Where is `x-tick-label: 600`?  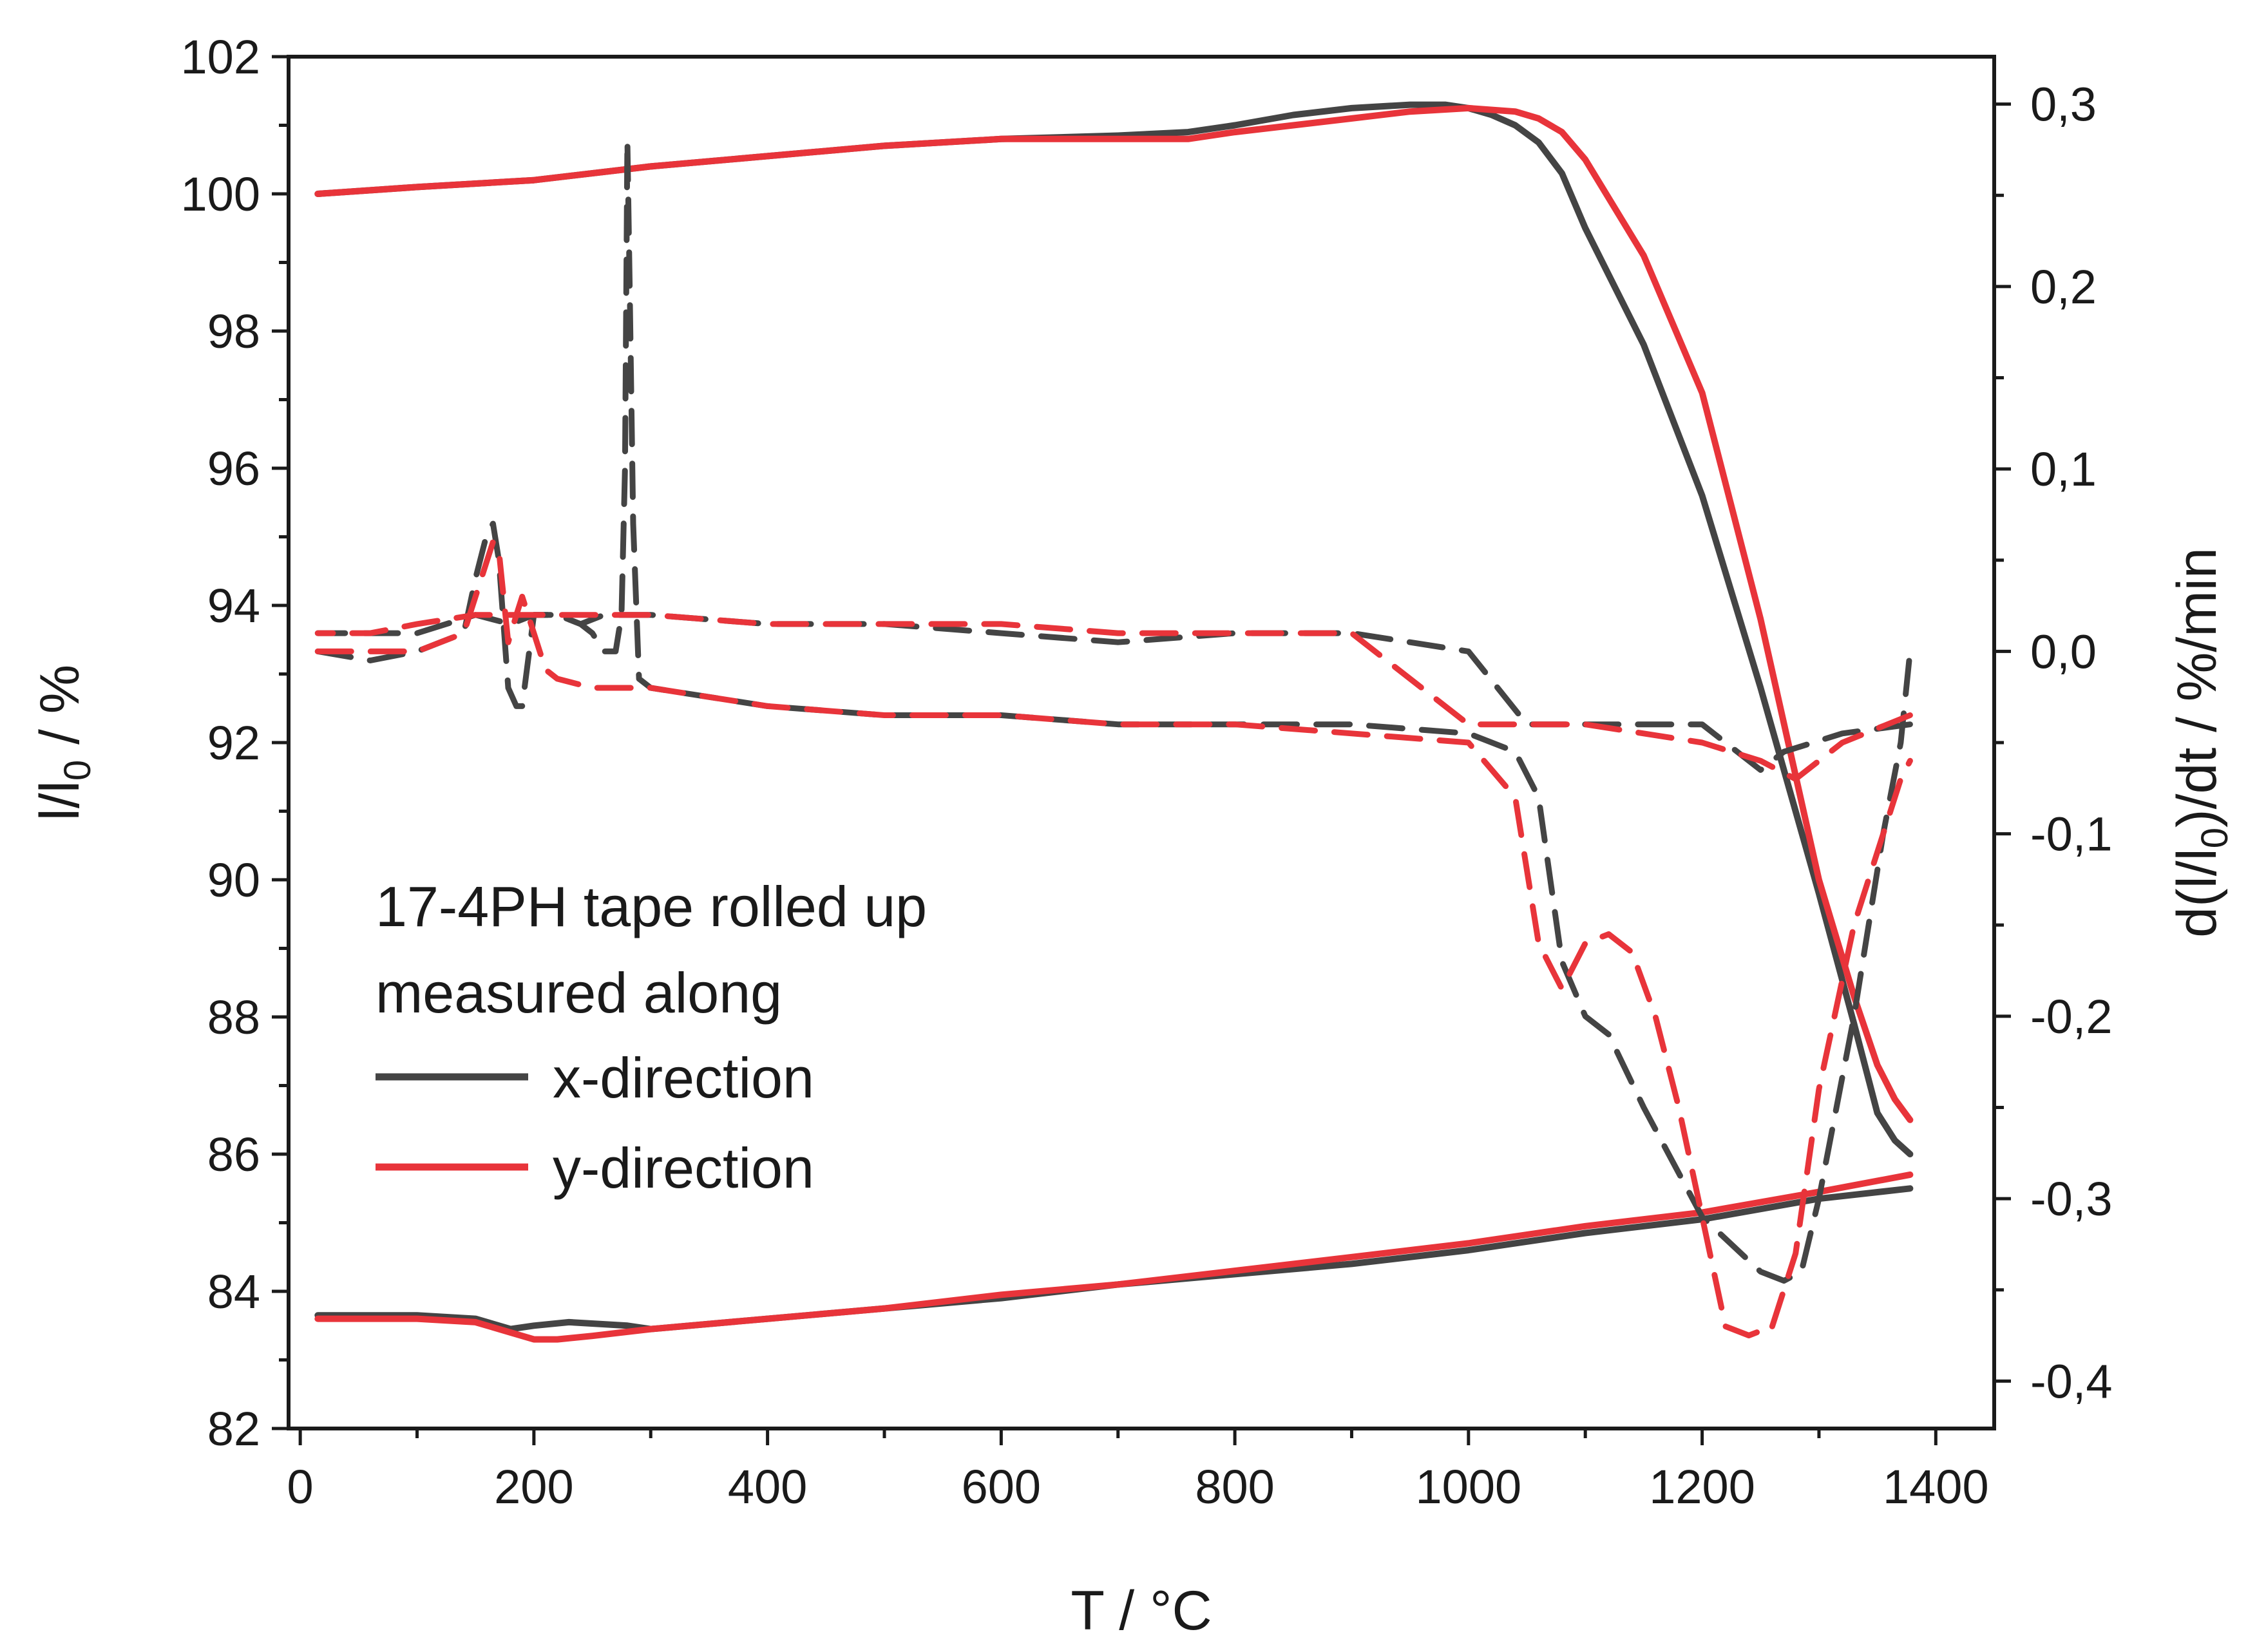
x-tick-label: 600 is located at coordinates (1001, 1487).